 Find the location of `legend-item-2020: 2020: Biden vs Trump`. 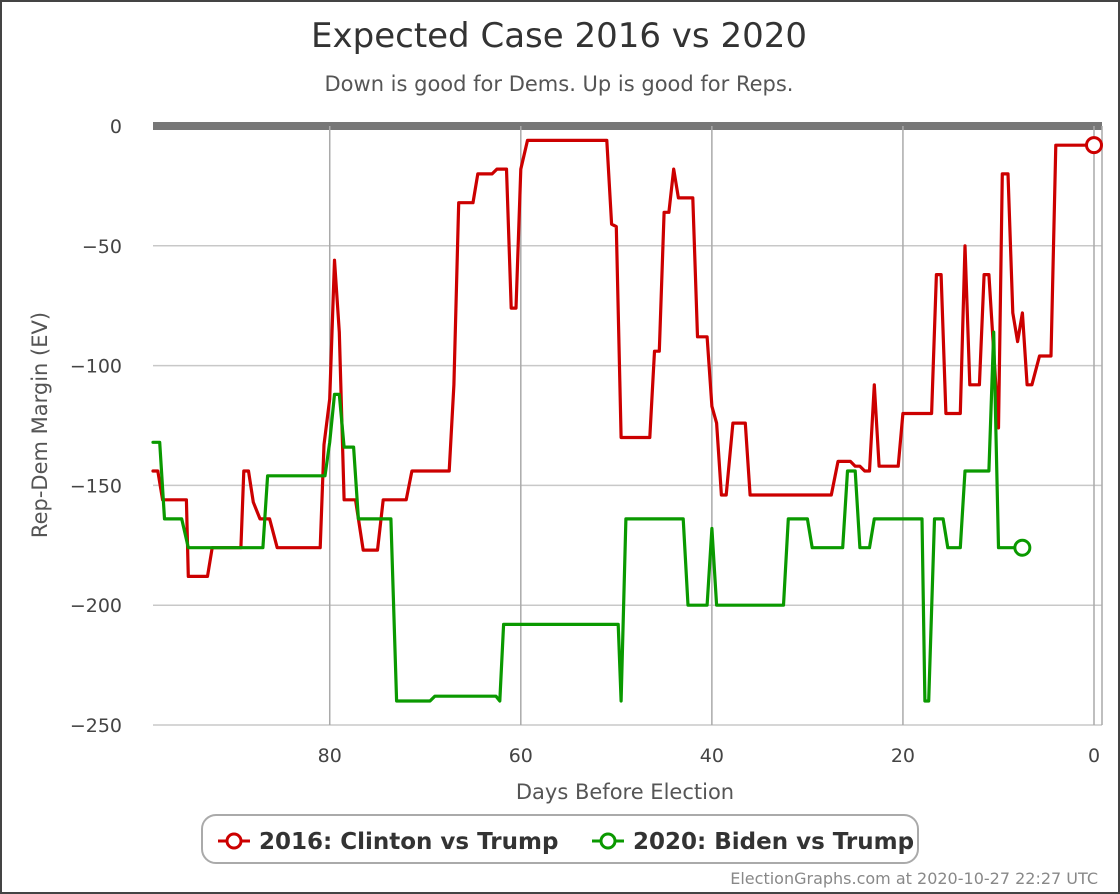

legend-item-2020: 2020: Biden vs Trump is located at coordinates (753, 842).